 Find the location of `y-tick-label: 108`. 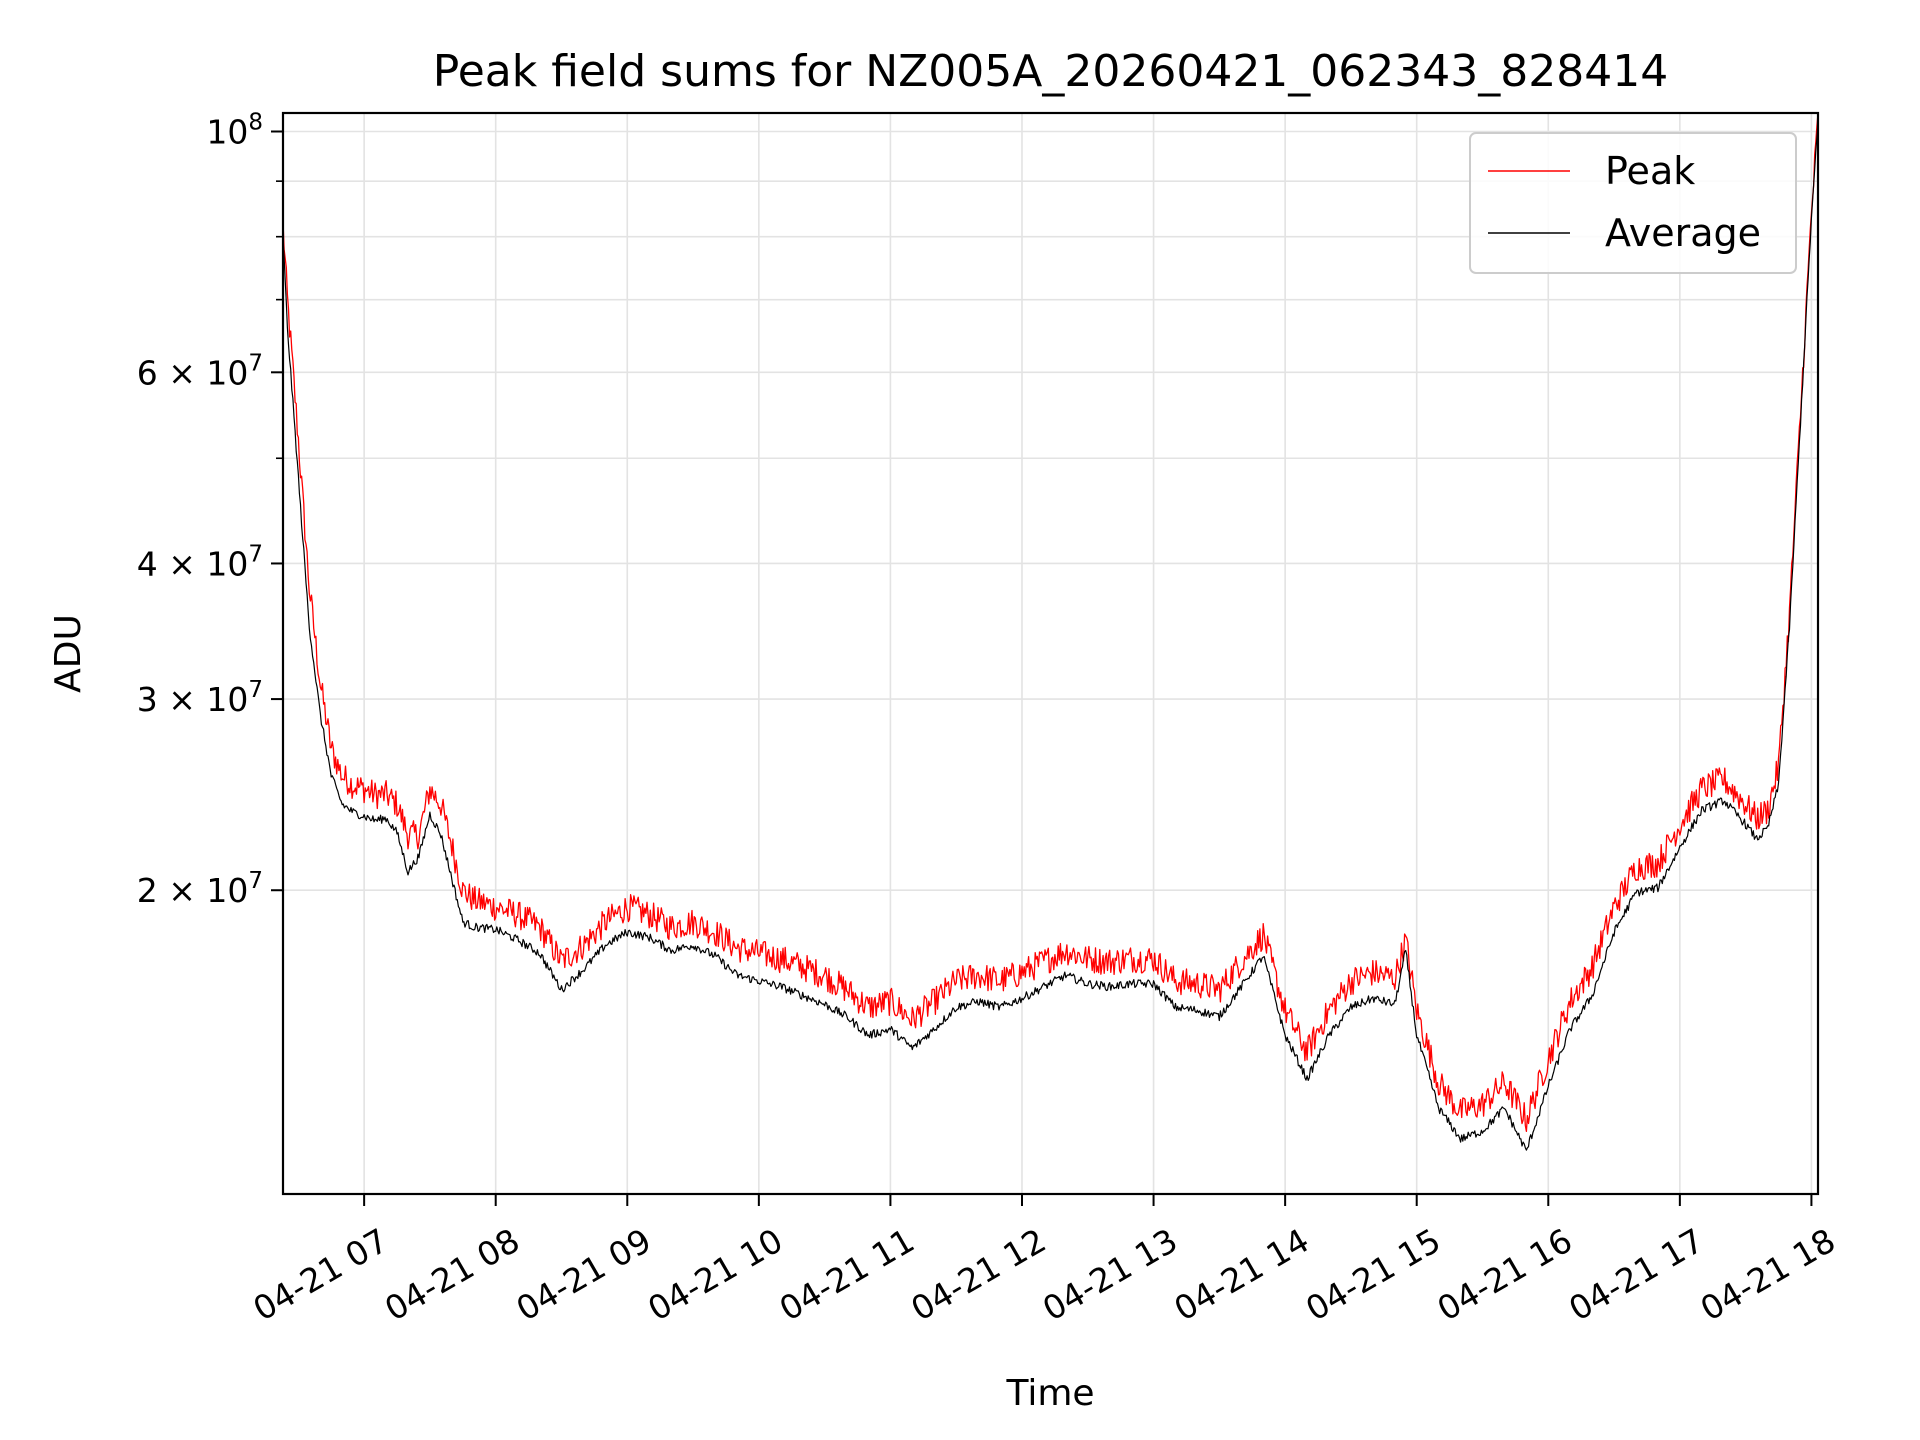

y-tick-label: 108 is located at coordinates (234, 130).